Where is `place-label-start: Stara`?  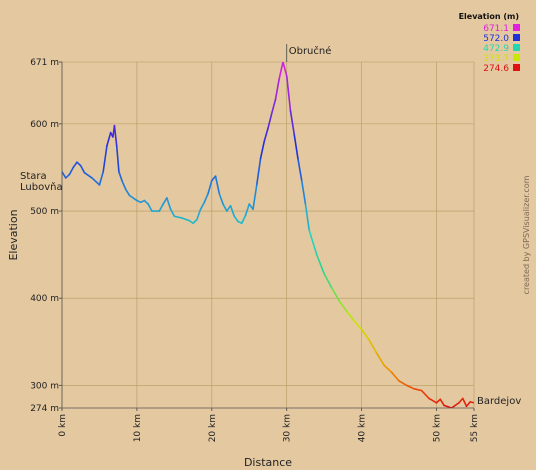 place-label-start: Stara is located at coordinates (33, 176).